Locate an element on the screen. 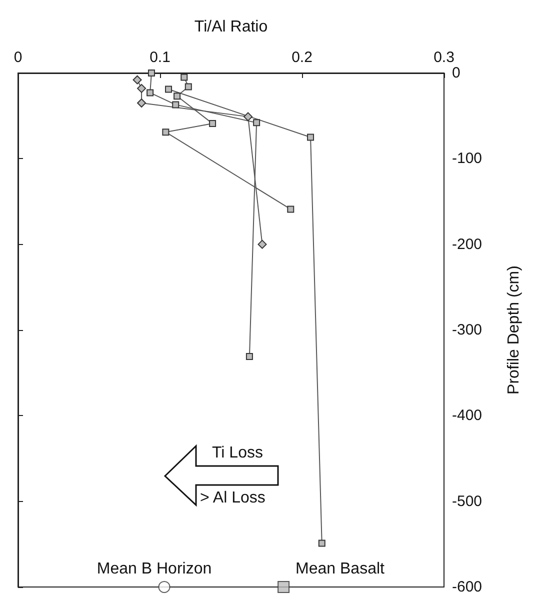  annotation: > Al Loss is located at coordinates (233, 498).